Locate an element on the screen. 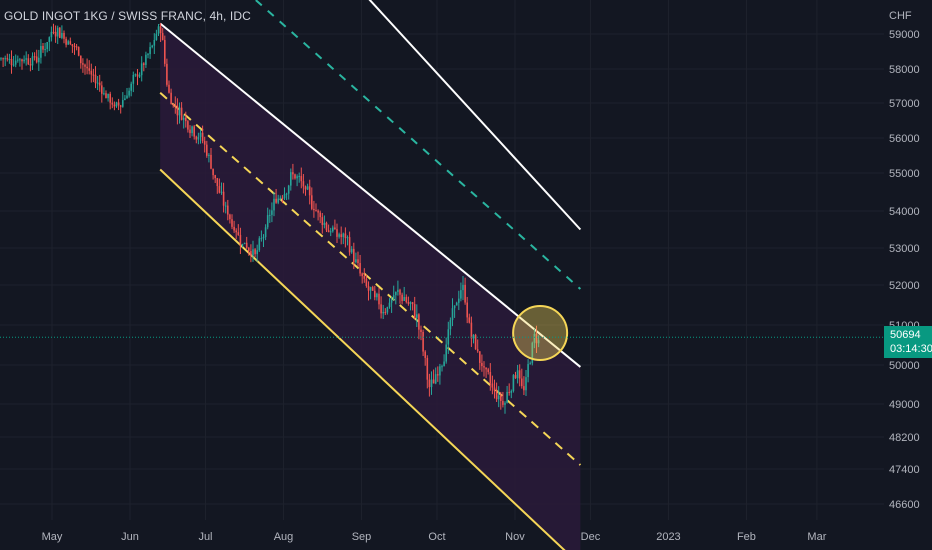 The image size is (932, 550). y-tick-label: 58000 is located at coordinates (904, 70).